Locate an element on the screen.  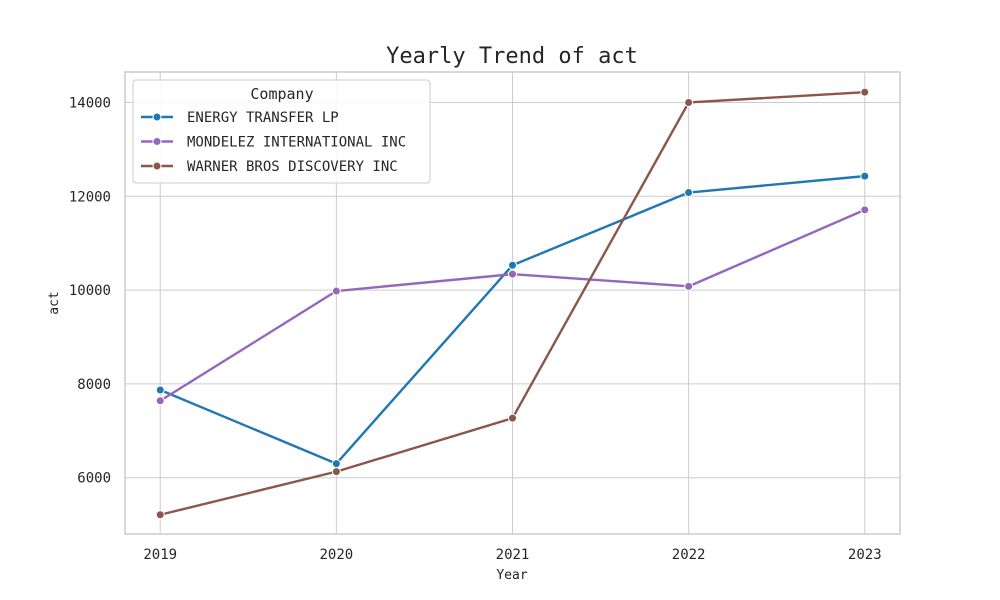
y-tick-label: 12000 is located at coordinates (90, 197).